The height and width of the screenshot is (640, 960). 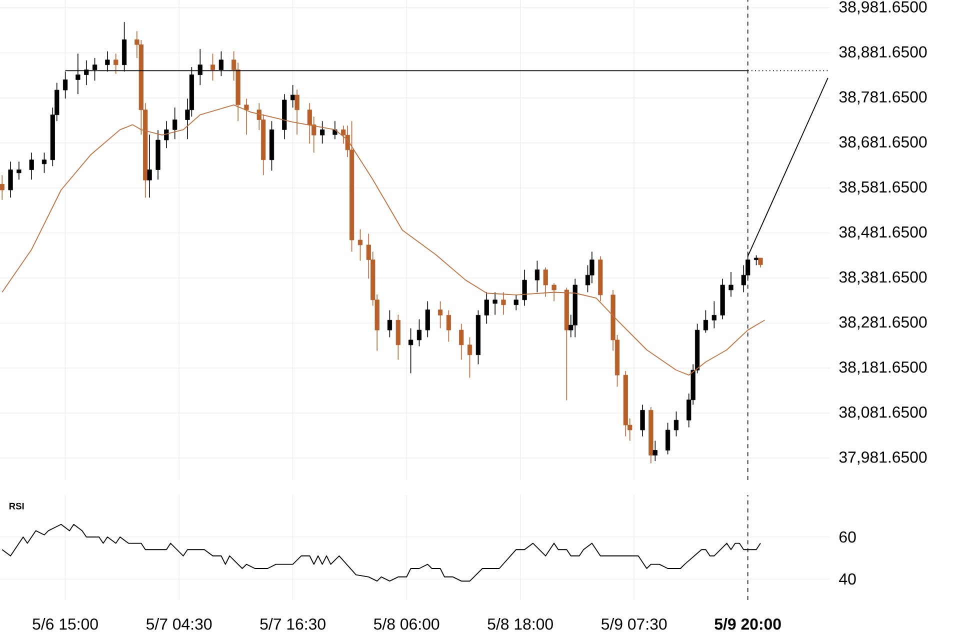 What do you see at coordinates (65, 624) in the screenshot?
I see `x-tick-label: 5/6 15:00` at bounding box center [65, 624].